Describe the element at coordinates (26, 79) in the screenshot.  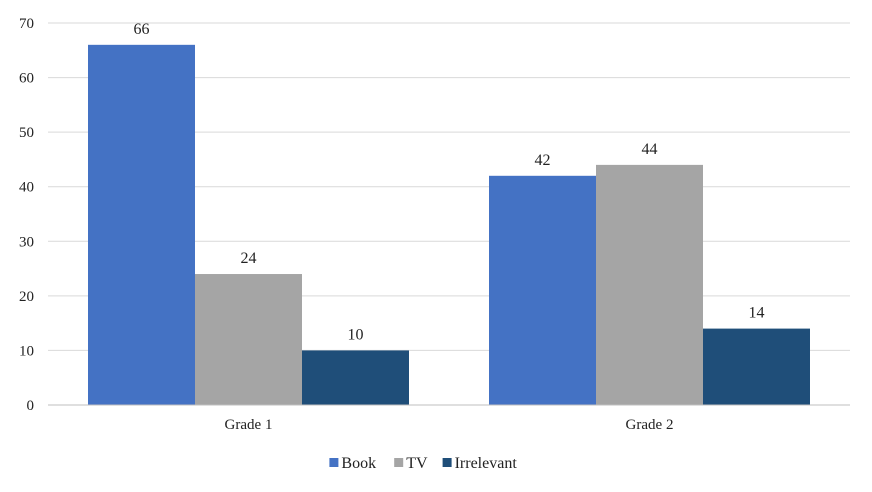
I see `y-tick-label: 60` at that location.